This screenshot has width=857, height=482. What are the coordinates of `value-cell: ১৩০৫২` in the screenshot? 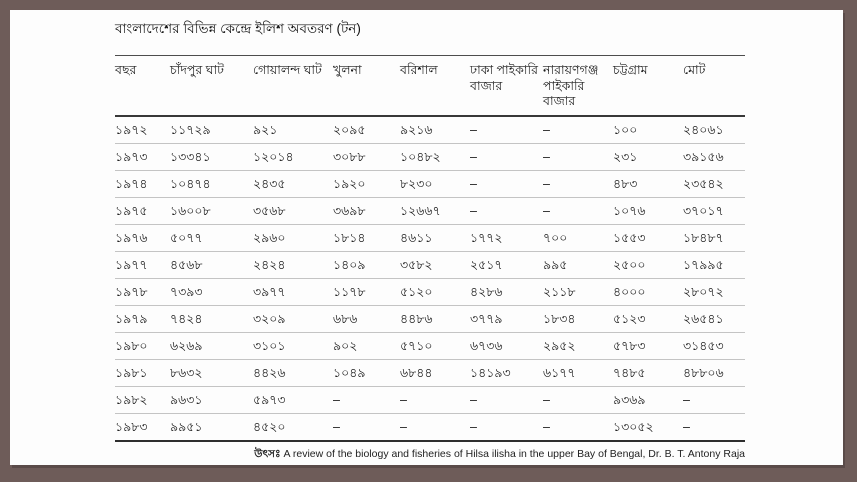 It's located at (633, 426).